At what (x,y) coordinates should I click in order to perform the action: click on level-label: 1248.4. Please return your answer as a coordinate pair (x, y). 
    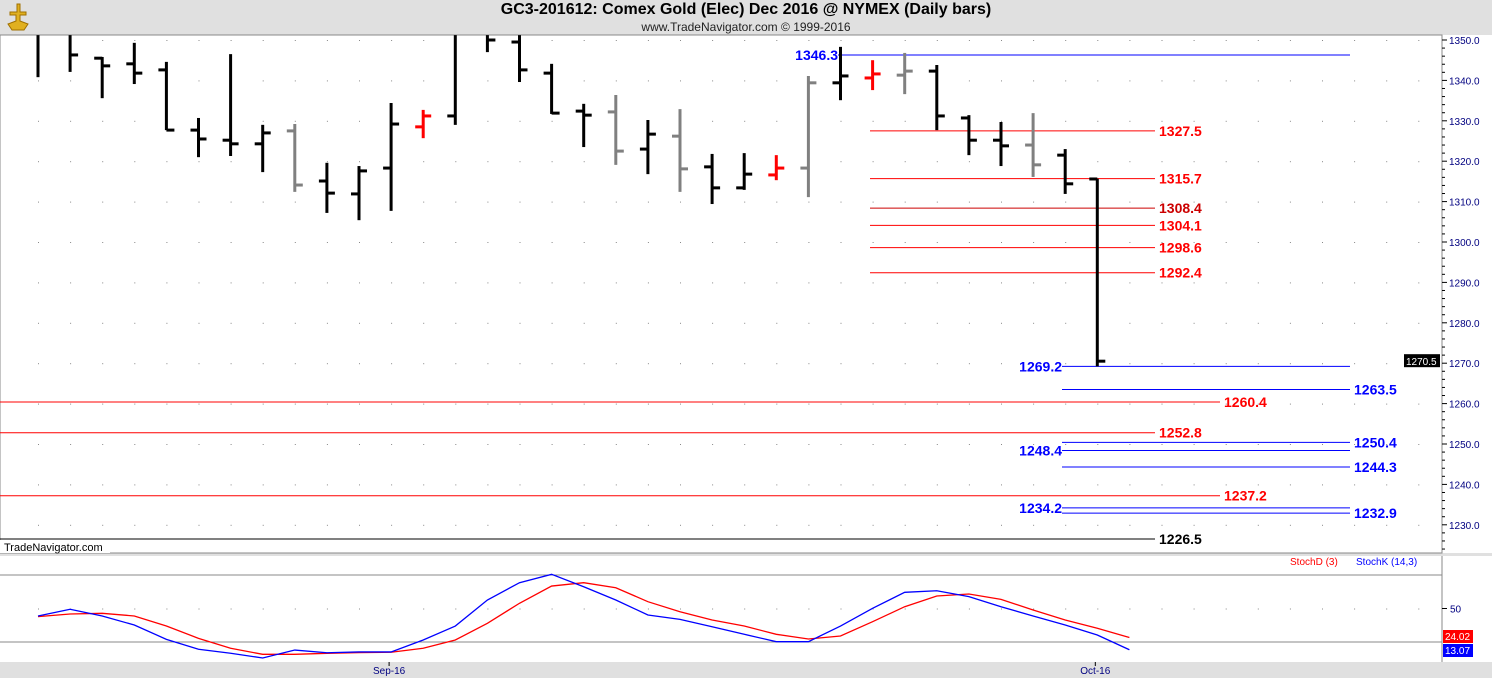
    Looking at the image, I should click on (1040, 450).